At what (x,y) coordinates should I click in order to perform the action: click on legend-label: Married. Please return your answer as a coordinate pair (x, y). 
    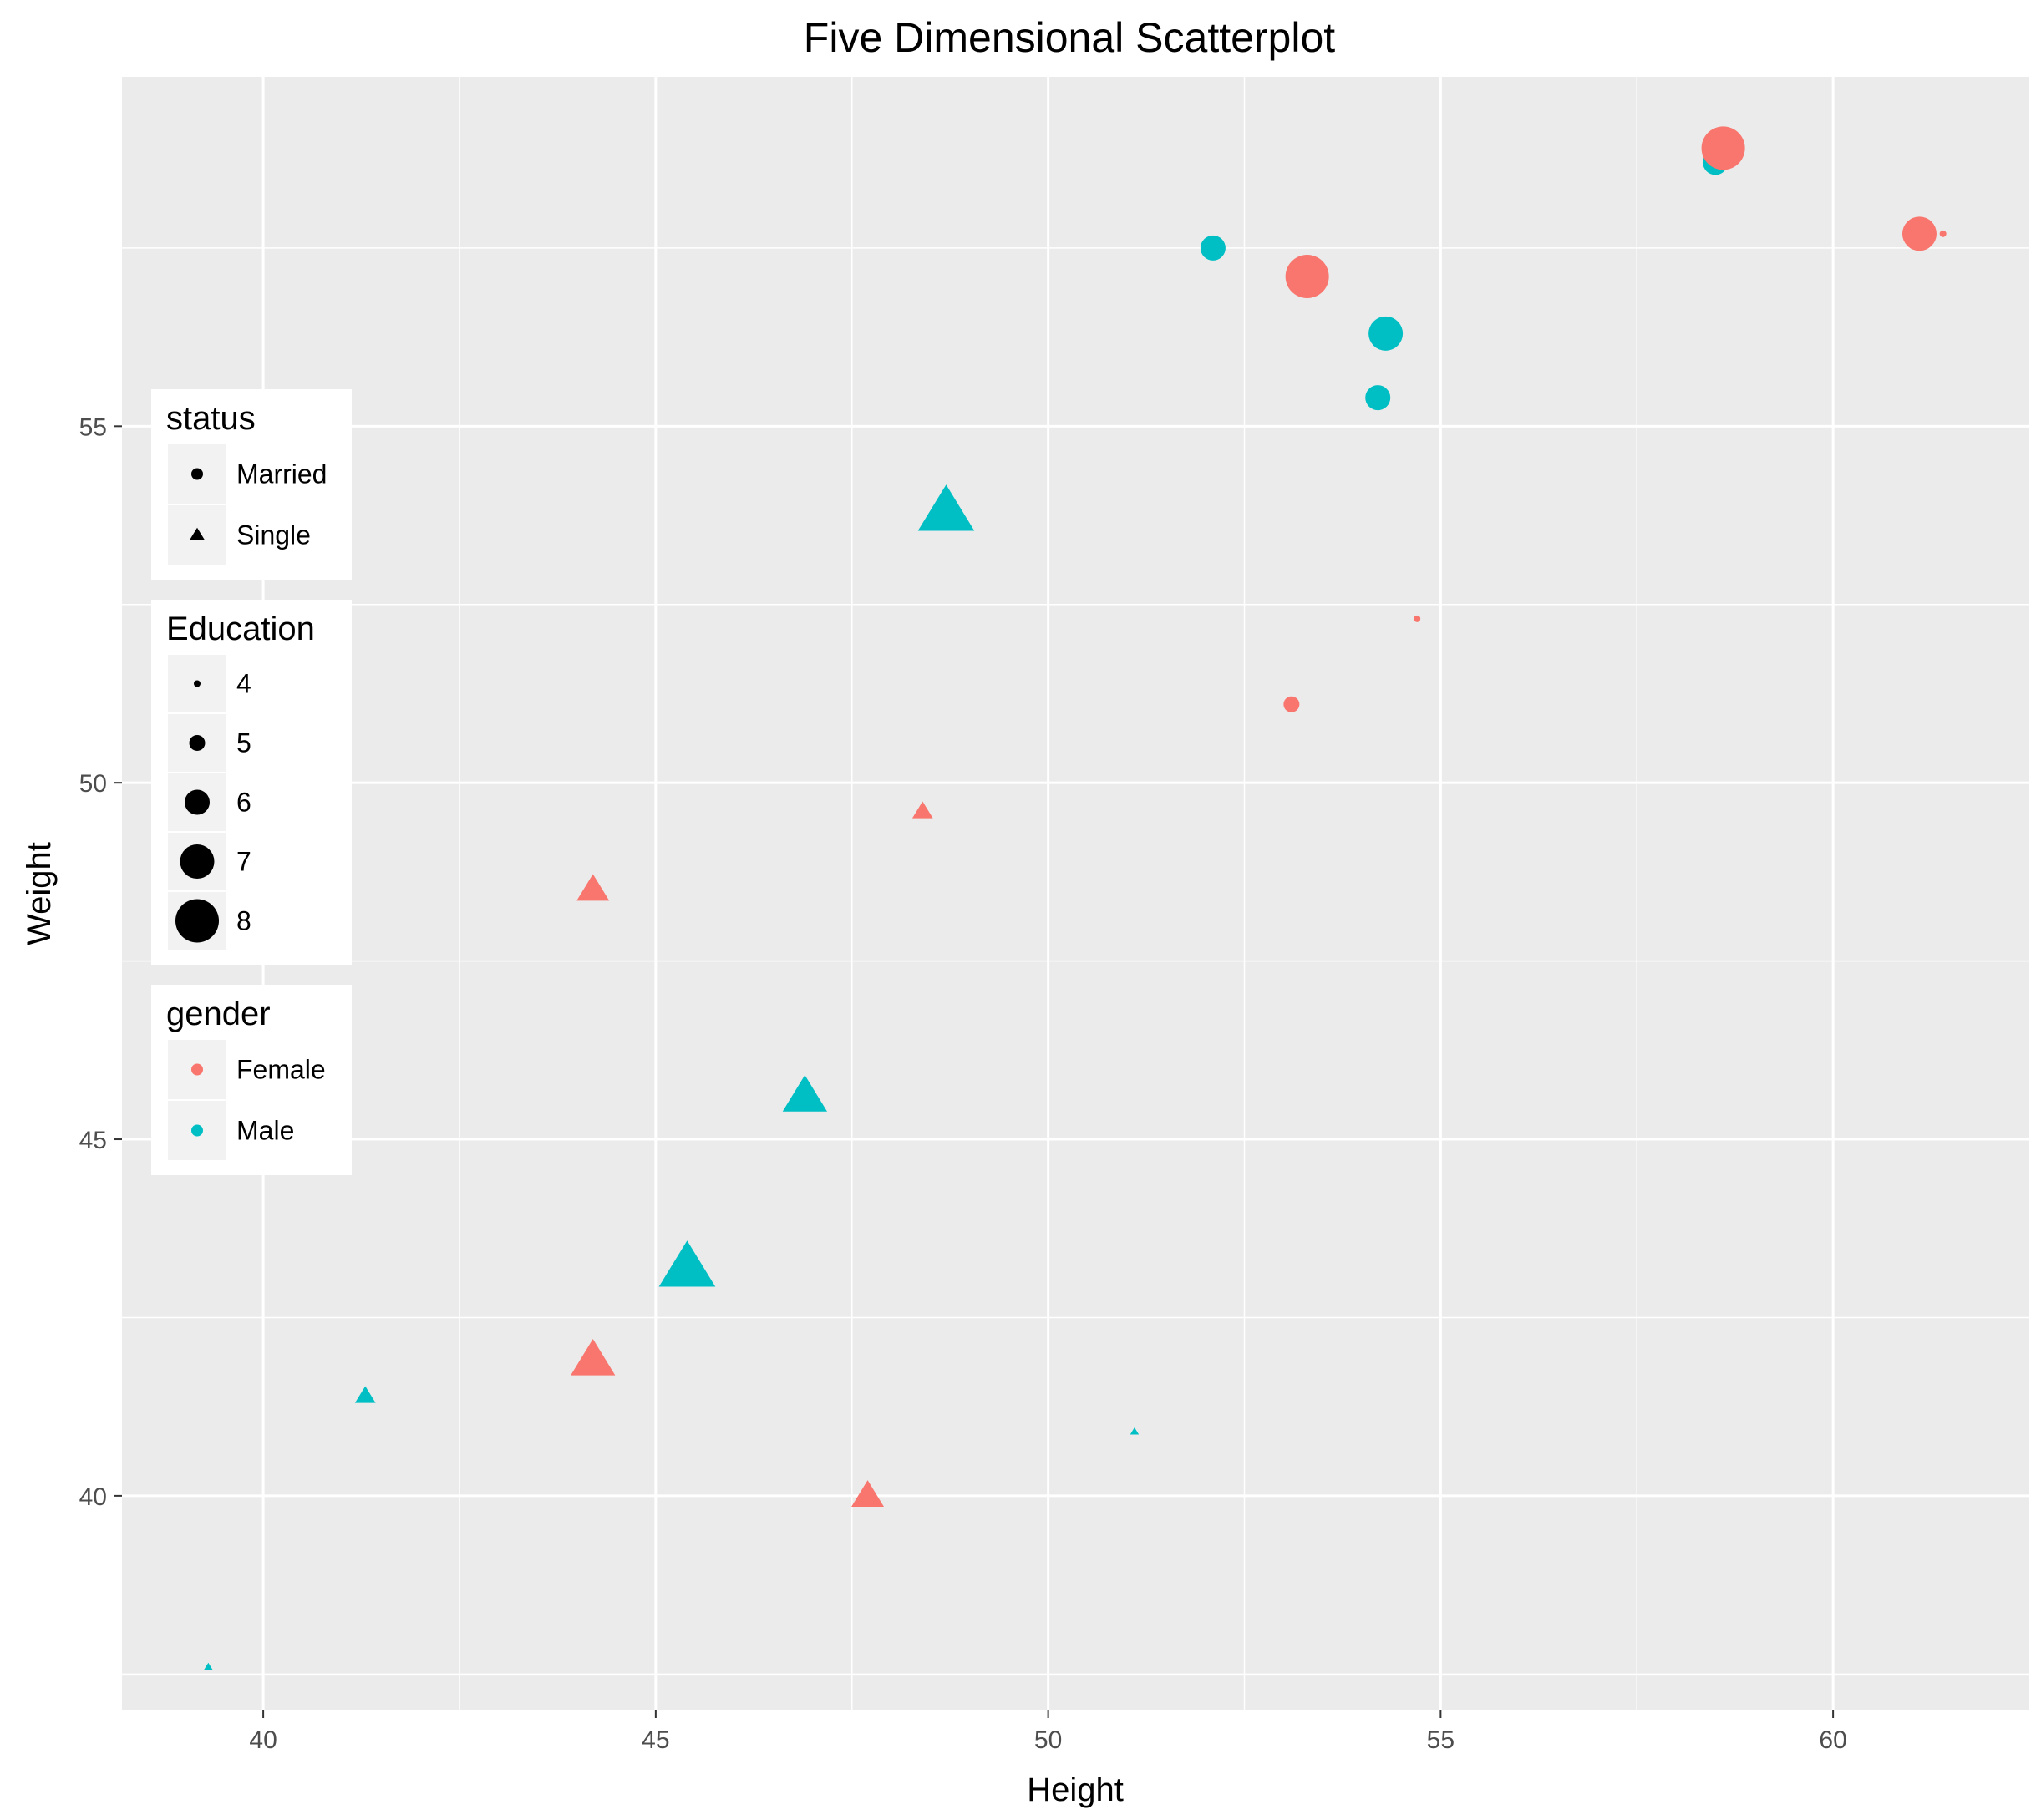
    Looking at the image, I should click on (281, 474).